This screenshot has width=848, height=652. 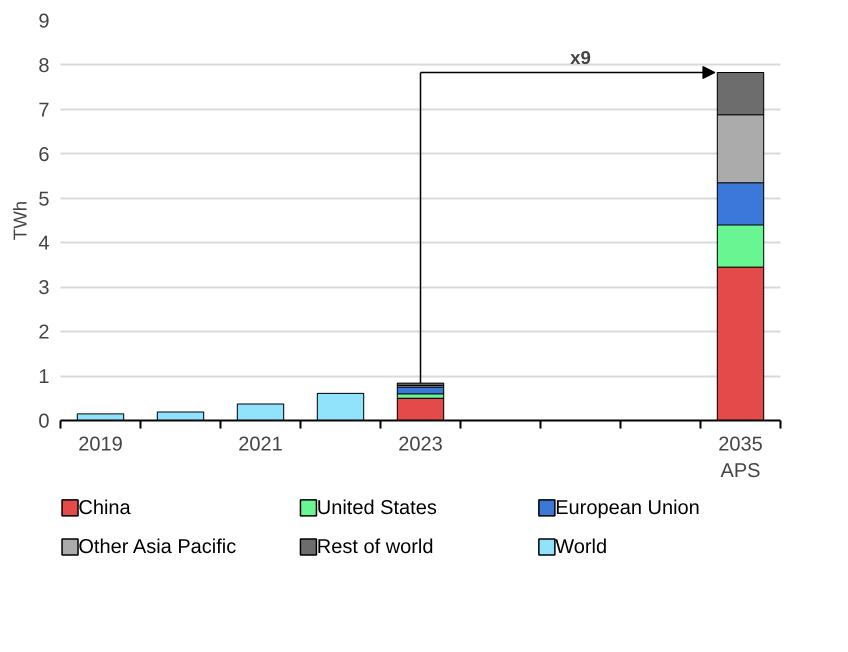 I want to click on y-tick-label: 8, so click(x=44, y=65).